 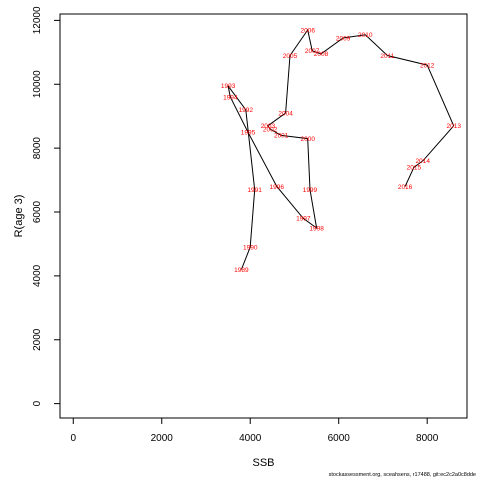 What do you see at coordinates (343, 38) in the screenshot?
I see `point-label: 2009` at bounding box center [343, 38].